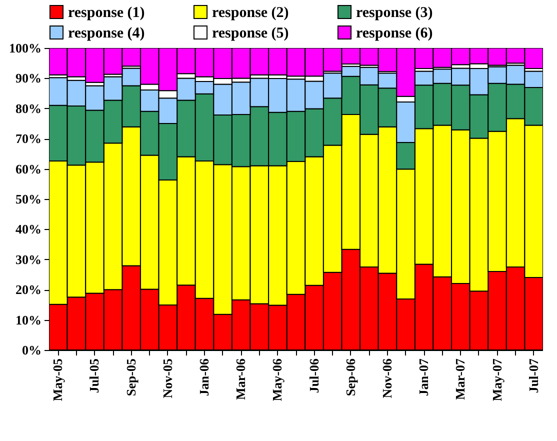 This screenshot has width=557, height=441. What do you see at coordinates (250, 12) in the screenshot?
I see `legend-label: response (2)` at bounding box center [250, 12].